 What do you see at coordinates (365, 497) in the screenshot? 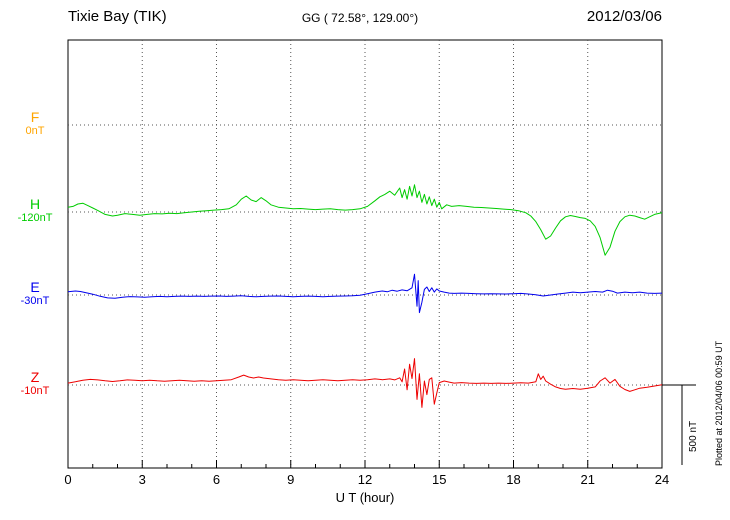
I see `x-axis-label: U T (hour)` at bounding box center [365, 497].